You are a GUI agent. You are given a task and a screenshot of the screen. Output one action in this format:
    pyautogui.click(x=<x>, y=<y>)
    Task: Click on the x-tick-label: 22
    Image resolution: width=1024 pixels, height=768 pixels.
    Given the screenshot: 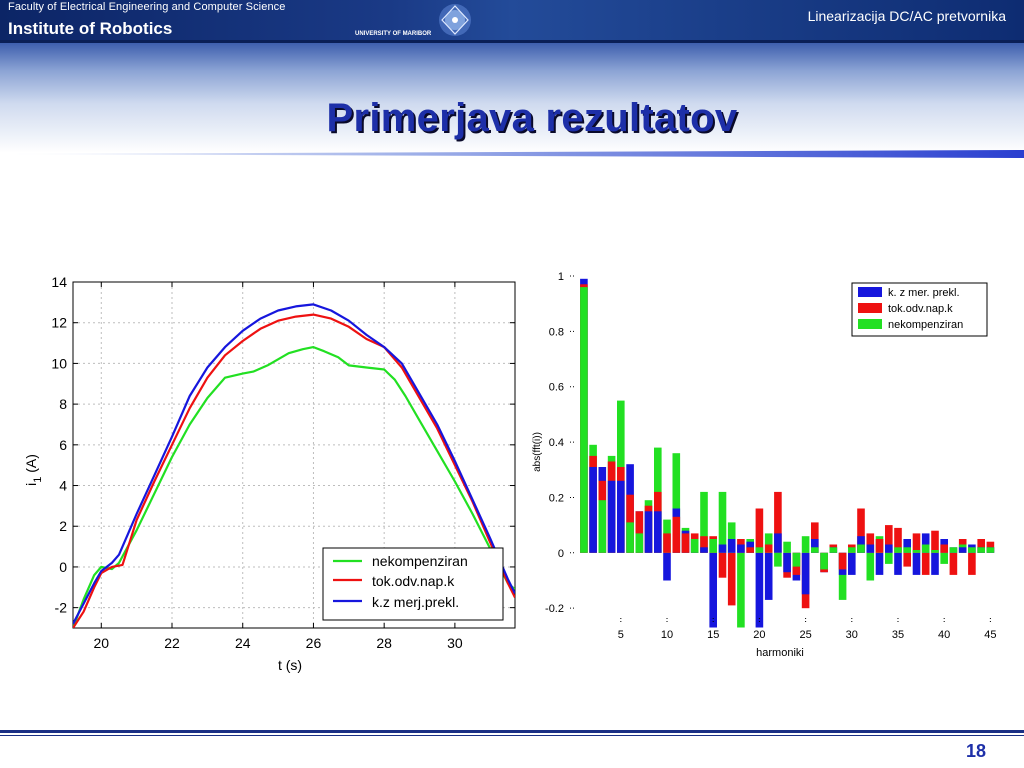 What is the action you would take?
    pyautogui.click(x=172, y=643)
    